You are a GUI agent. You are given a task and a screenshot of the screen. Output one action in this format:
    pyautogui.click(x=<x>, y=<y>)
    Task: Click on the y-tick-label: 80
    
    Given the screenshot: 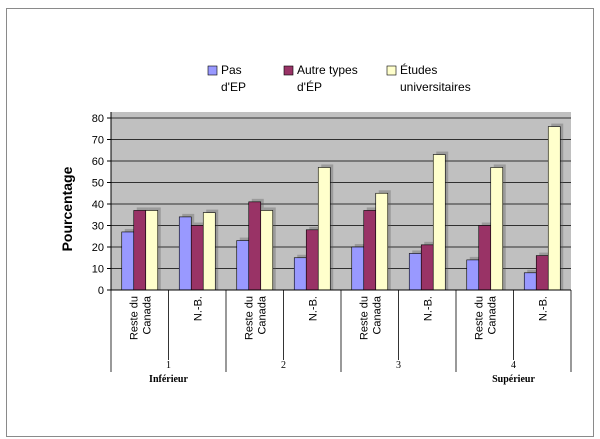 What is the action you would take?
    pyautogui.click(x=98, y=119)
    